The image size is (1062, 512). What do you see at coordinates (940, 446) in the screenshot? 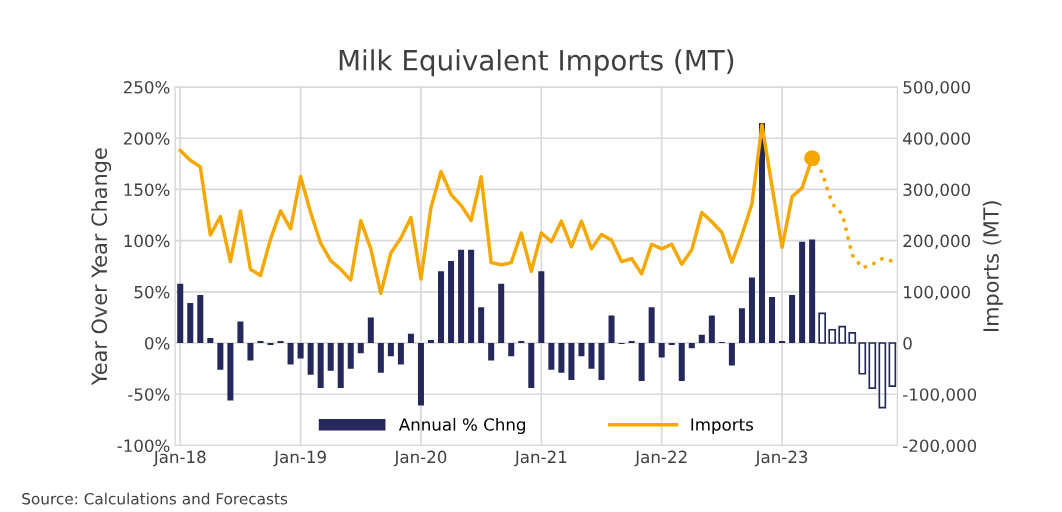
I see `y2-tick-label: -200,000` at bounding box center [940, 446].